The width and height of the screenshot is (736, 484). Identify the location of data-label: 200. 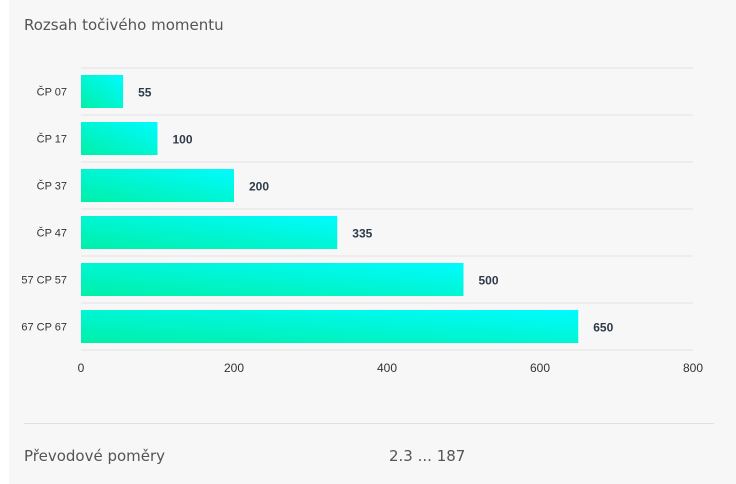
(259, 187).